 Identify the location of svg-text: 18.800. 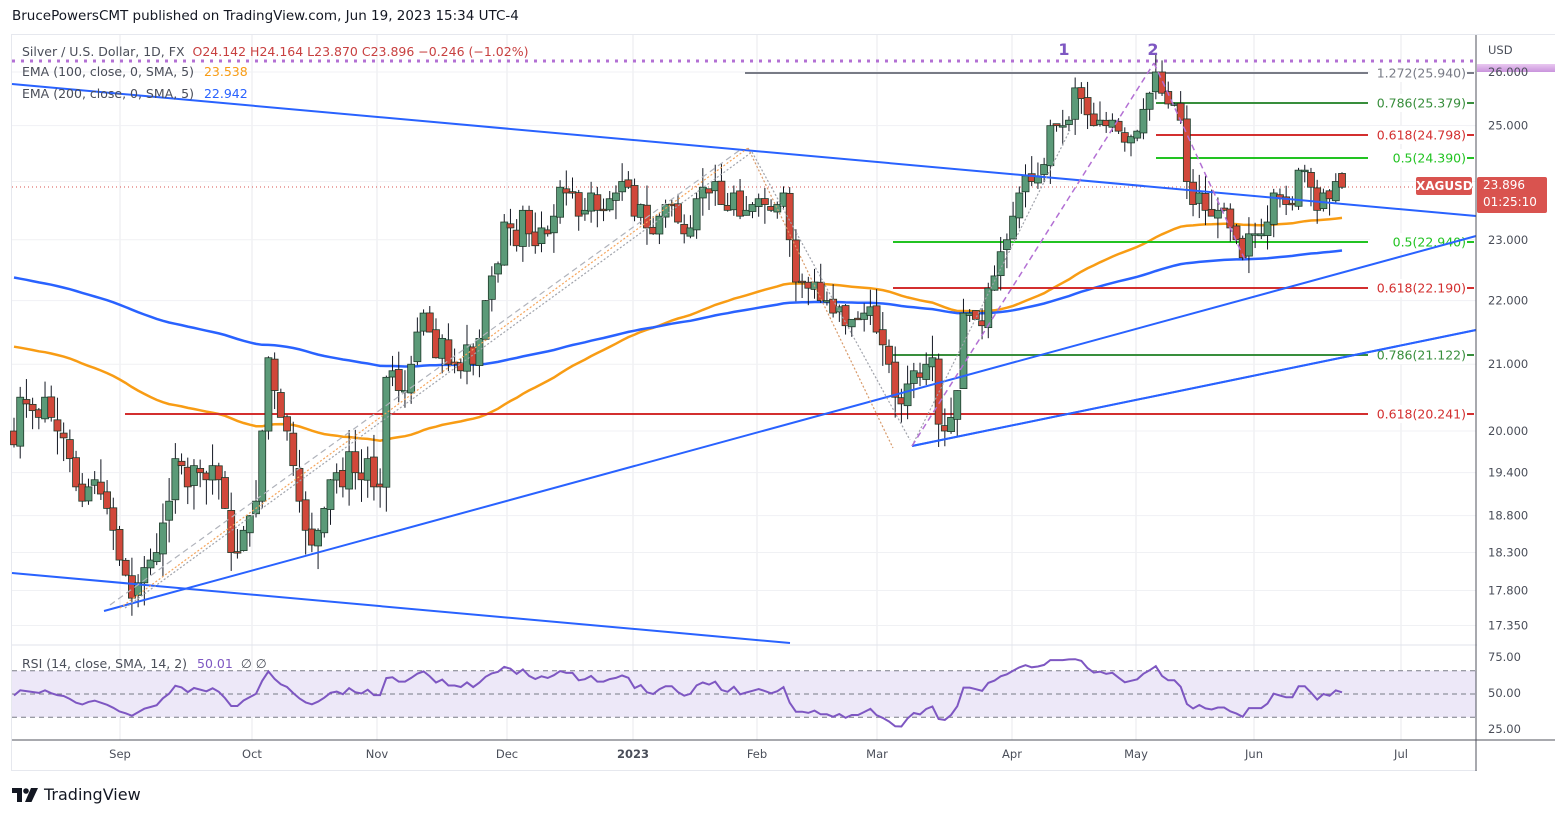
(1508, 516).